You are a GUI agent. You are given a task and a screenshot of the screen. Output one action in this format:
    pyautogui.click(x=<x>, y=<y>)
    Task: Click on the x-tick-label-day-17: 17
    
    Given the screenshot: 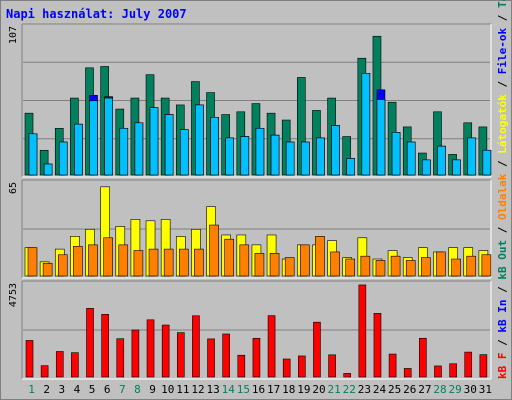 What is the action you would take?
    pyautogui.click(x=273, y=389)
    